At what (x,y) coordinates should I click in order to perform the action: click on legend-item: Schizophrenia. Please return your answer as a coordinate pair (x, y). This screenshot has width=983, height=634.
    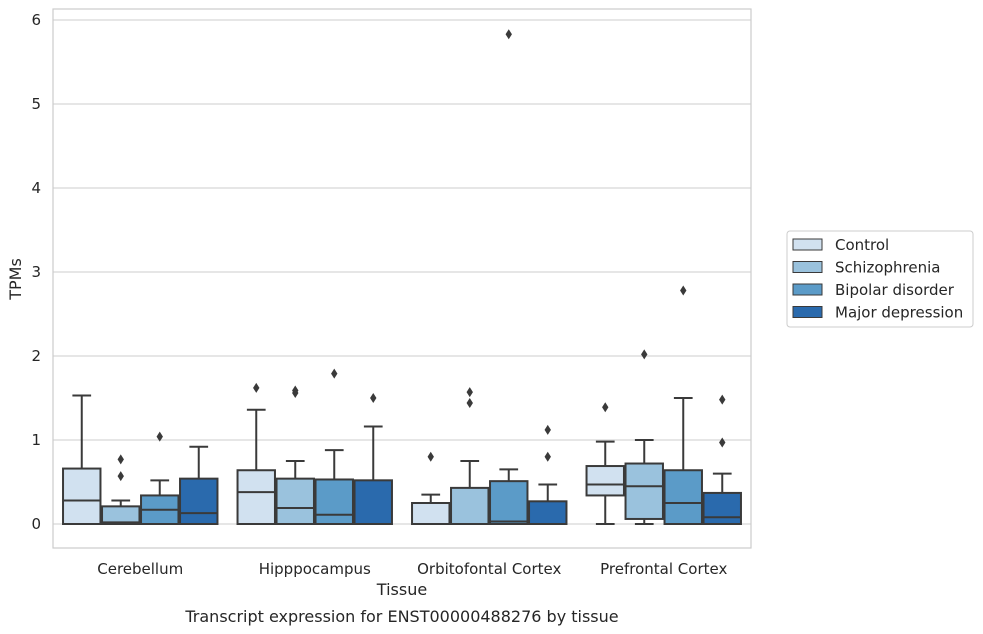
    Looking at the image, I should click on (866, 268).